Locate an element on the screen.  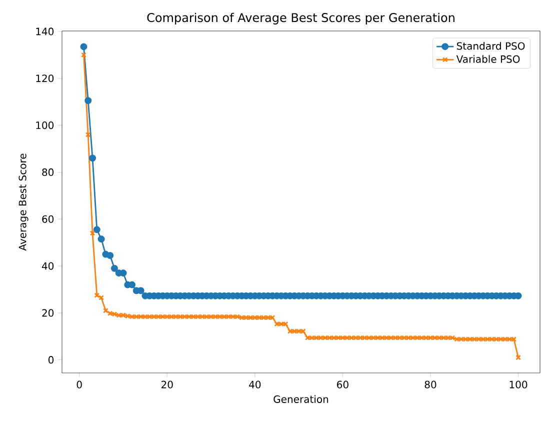
y-tick-label: 100 is located at coordinates (45, 125).